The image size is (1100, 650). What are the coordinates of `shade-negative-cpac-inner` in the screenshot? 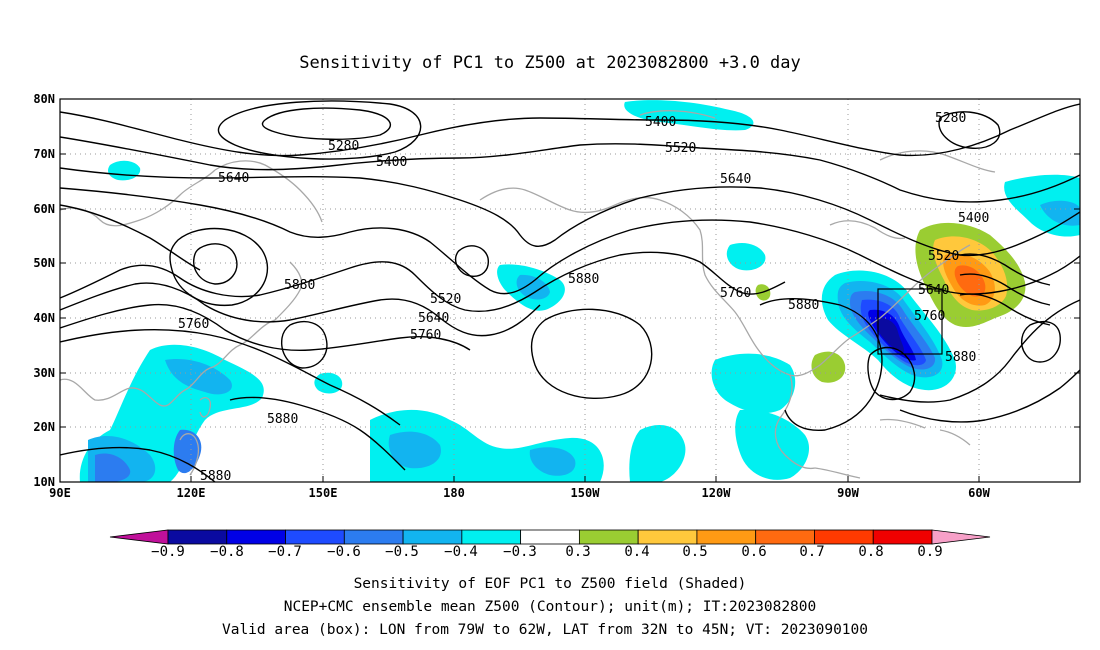 It's located at (414, 450).